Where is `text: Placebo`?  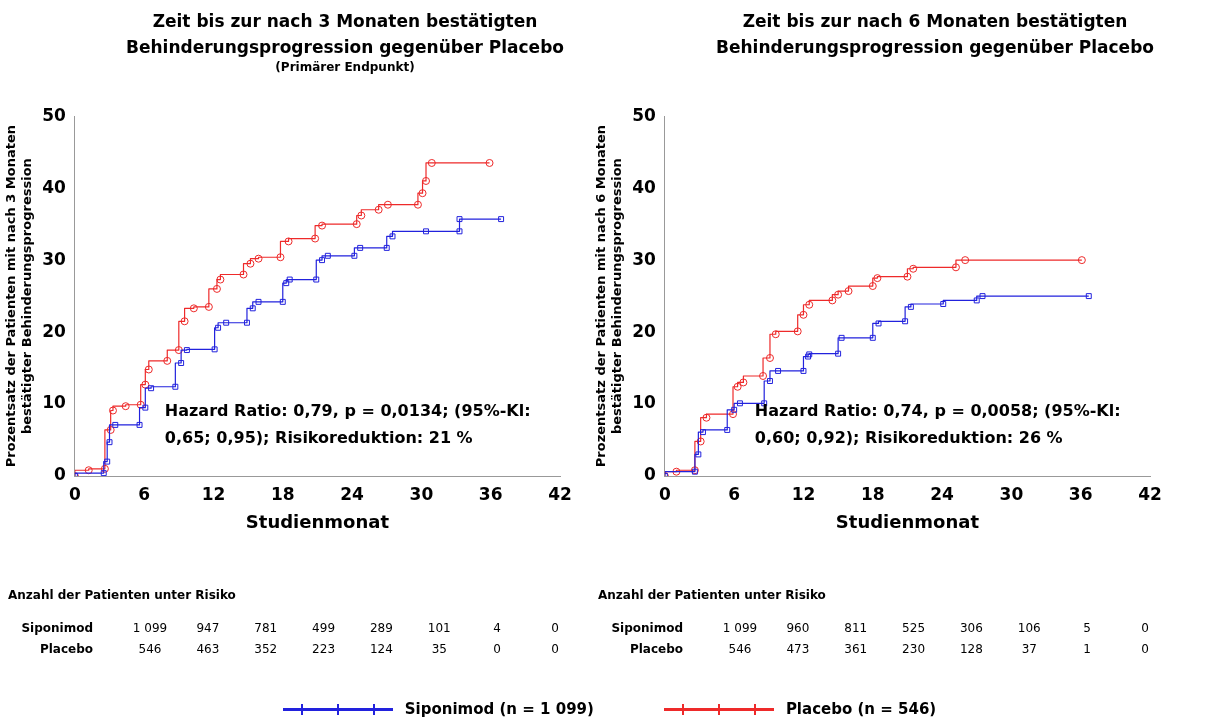
text: Placebo is located at coordinates (66, 649).